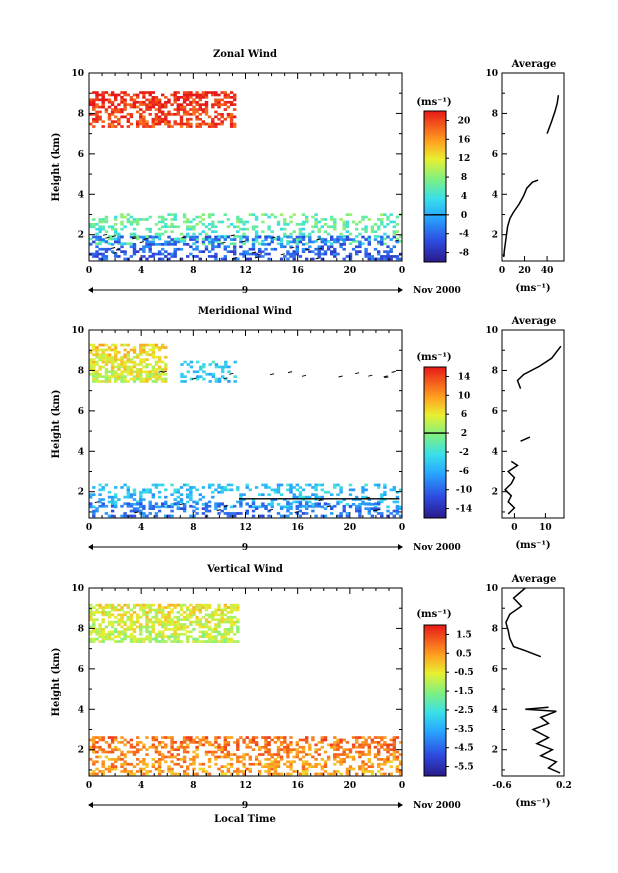  Describe the element at coordinates (245, 291) in the screenshot. I see `date-marker: 9` at that location.